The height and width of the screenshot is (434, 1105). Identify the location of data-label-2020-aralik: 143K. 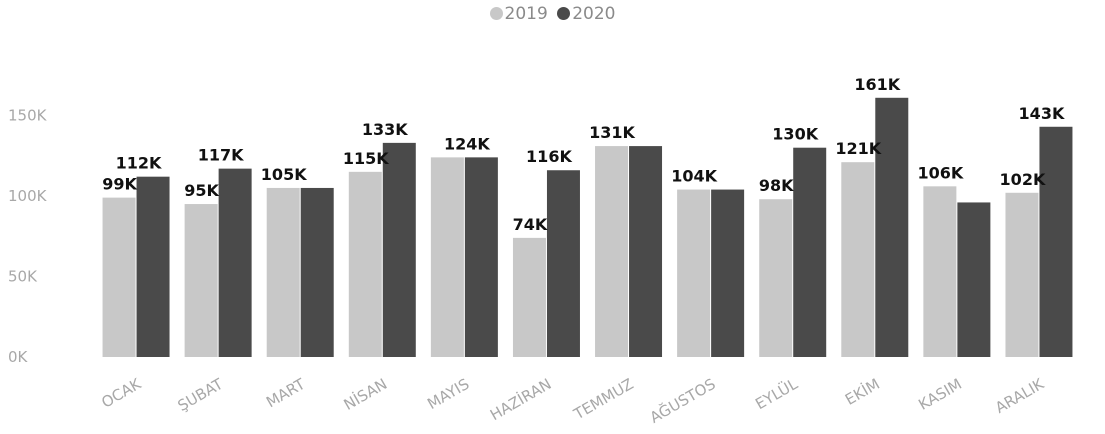
(1042, 113).